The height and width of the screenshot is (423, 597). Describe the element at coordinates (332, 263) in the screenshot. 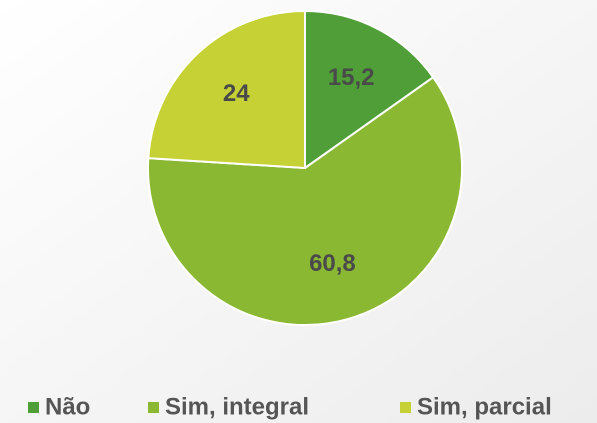

I see `data-label: 60,8` at that location.